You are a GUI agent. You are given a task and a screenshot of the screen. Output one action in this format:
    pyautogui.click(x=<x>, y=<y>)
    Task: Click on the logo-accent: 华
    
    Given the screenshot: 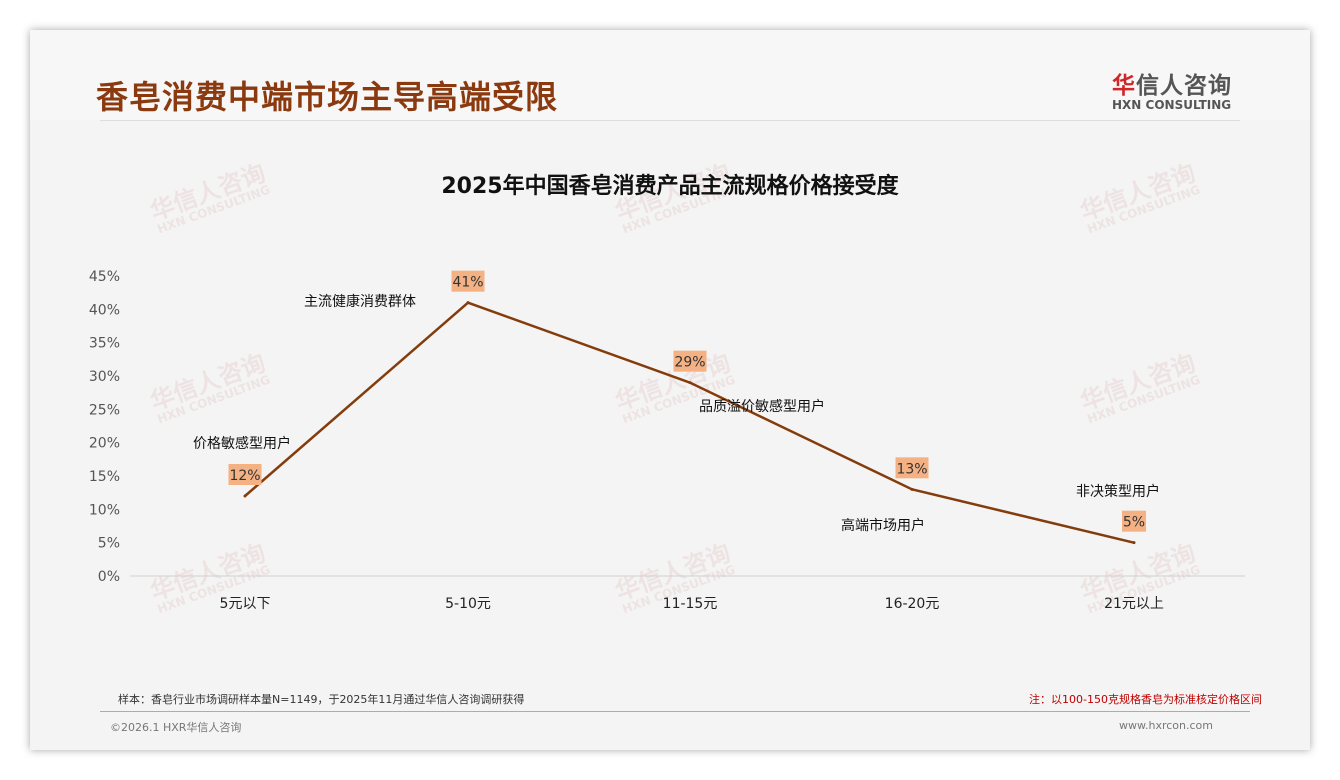 What is the action you would take?
    pyautogui.click(x=1124, y=86)
    